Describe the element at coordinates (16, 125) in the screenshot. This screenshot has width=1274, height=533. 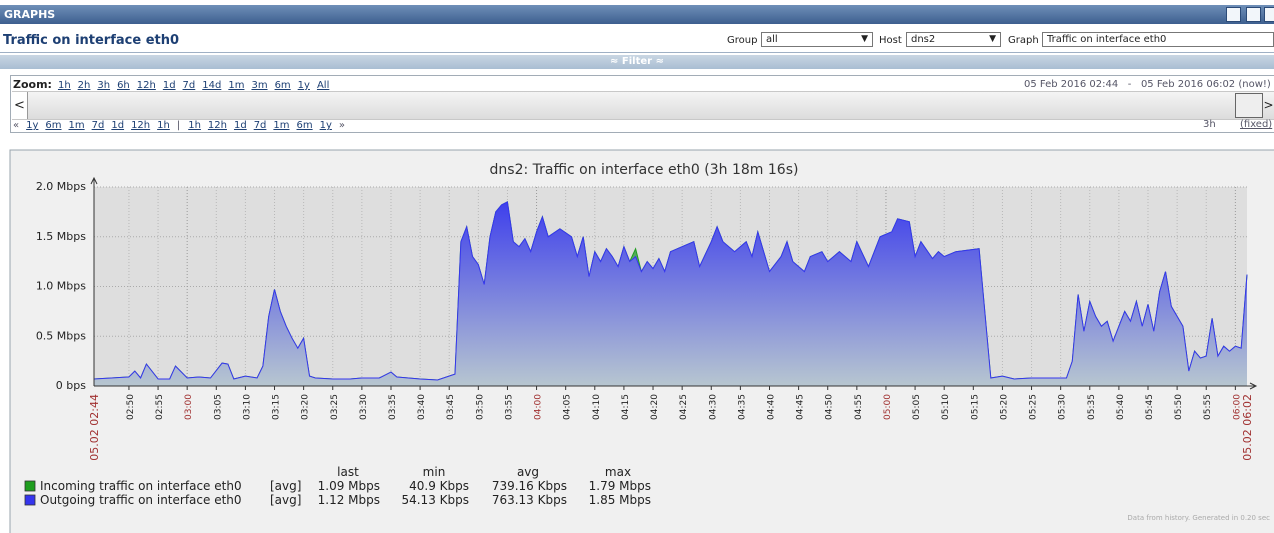
I see `nav-back-all: «` at that location.